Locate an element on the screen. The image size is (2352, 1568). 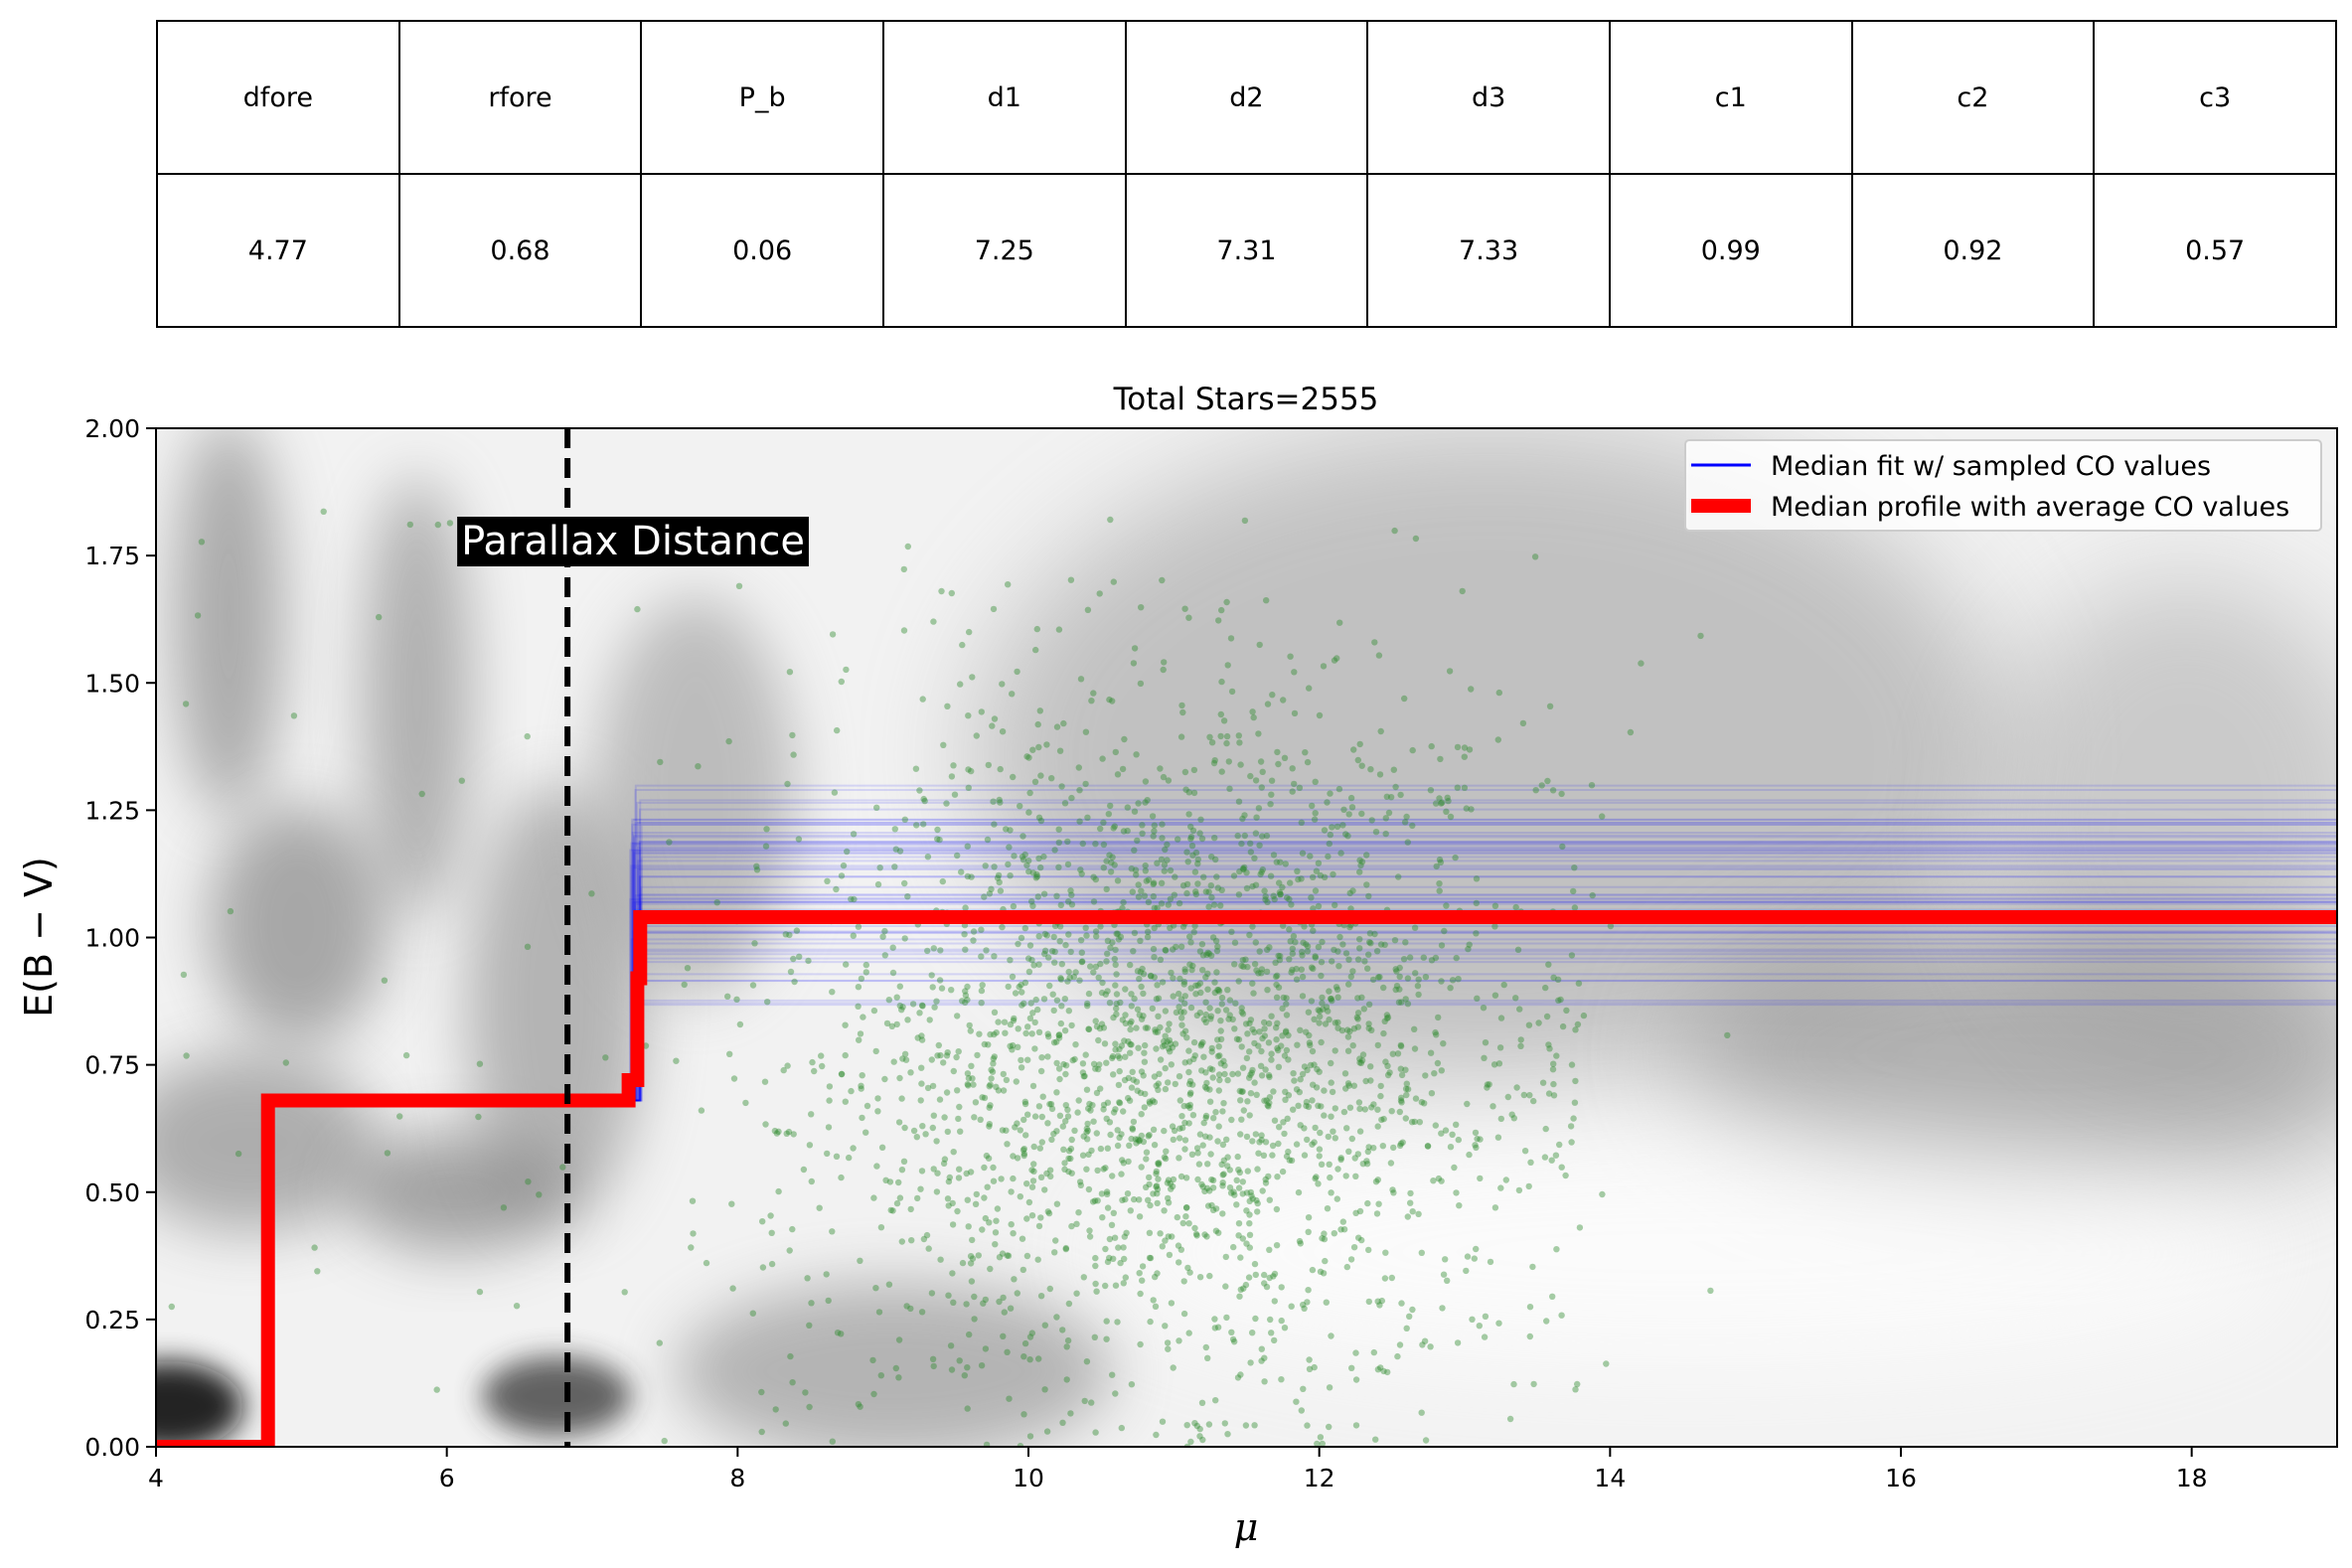
y-tick-label: 1.75 is located at coordinates (112, 556).